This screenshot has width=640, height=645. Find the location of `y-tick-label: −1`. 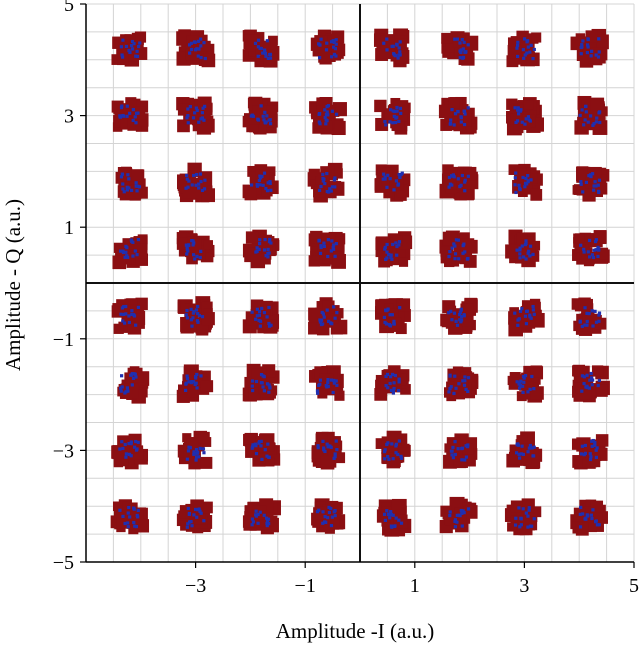

y-tick-label: −1 is located at coordinates (63, 340).